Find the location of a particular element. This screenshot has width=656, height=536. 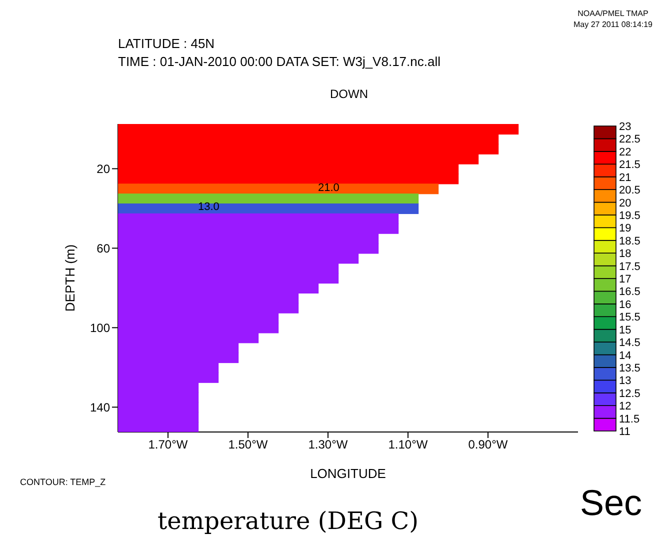

color-bar-label: 20.5 is located at coordinates (629, 190).